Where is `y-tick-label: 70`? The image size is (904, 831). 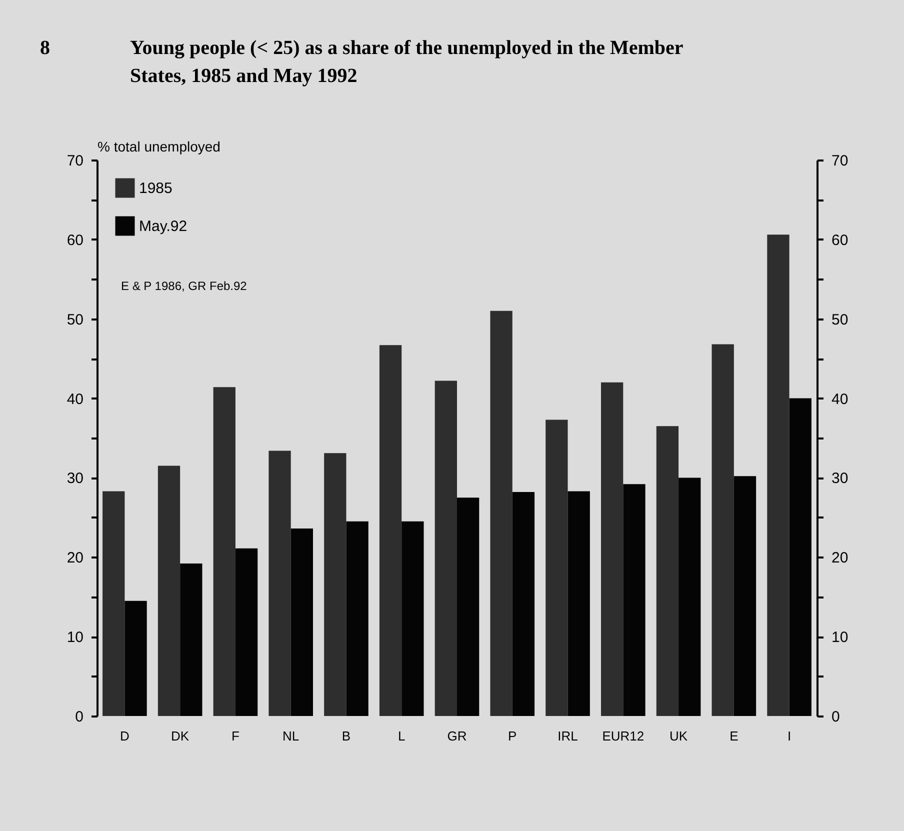 y-tick-label: 70 is located at coordinates (75, 161).